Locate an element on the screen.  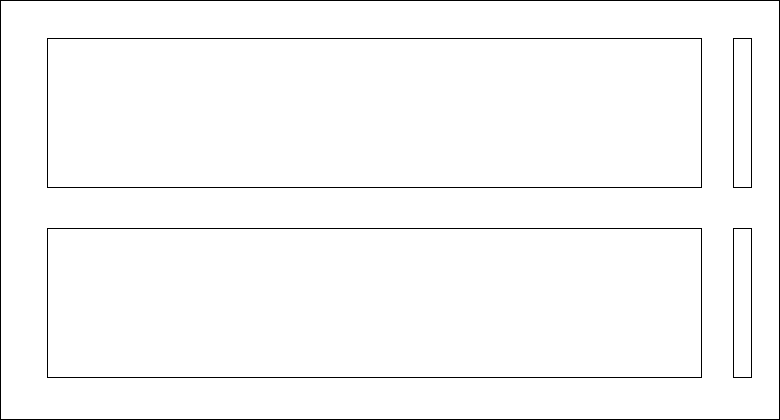
colorbar-bottom is located at coordinates (742, 303).